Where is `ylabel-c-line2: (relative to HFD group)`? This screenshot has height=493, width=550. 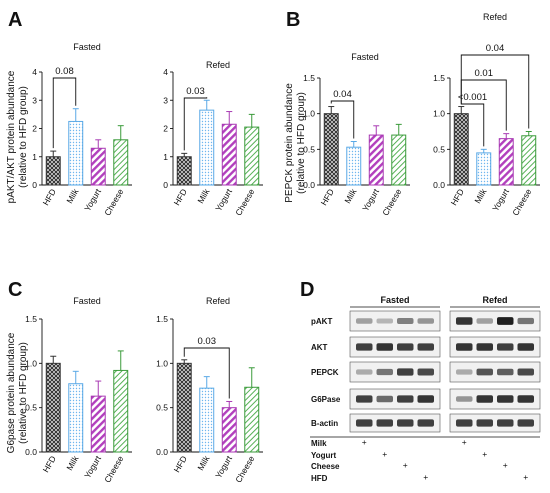
ylabel-c-line2: (relative to HFD group) is located at coordinates (23, 393).